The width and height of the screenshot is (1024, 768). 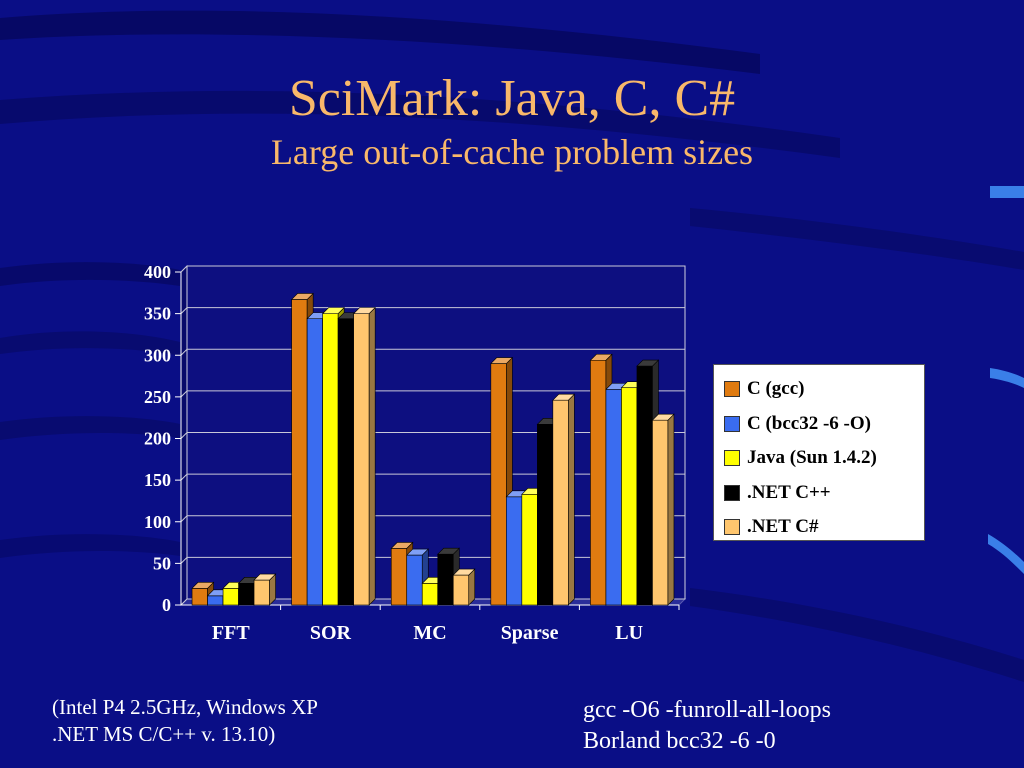 I want to click on legend-item: Java (Sun 1.4.2), so click(x=824, y=458).